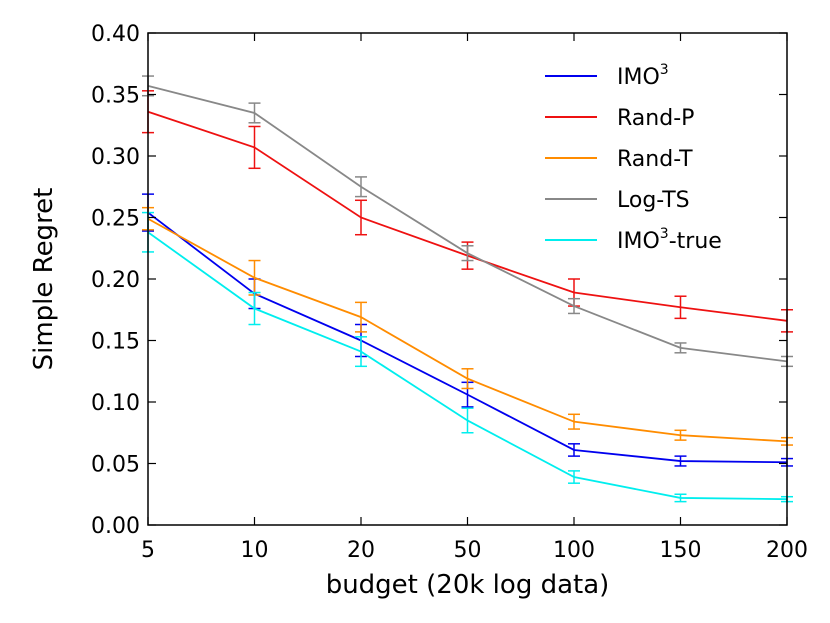  What do you see at coordinates (468, 585) in the screenshot?
I see `x-axis-label: budget (20k log data)` at bounding box center [468, 585].